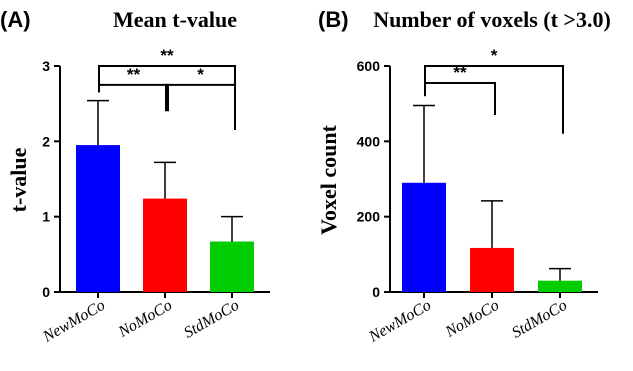 The height and width of the screenshot is (371, 633). What do you see at coordinates (539, 319) in the screenshot?
I see `panel-b-category-label: StdMoCo` at bounding box center [539, 319].